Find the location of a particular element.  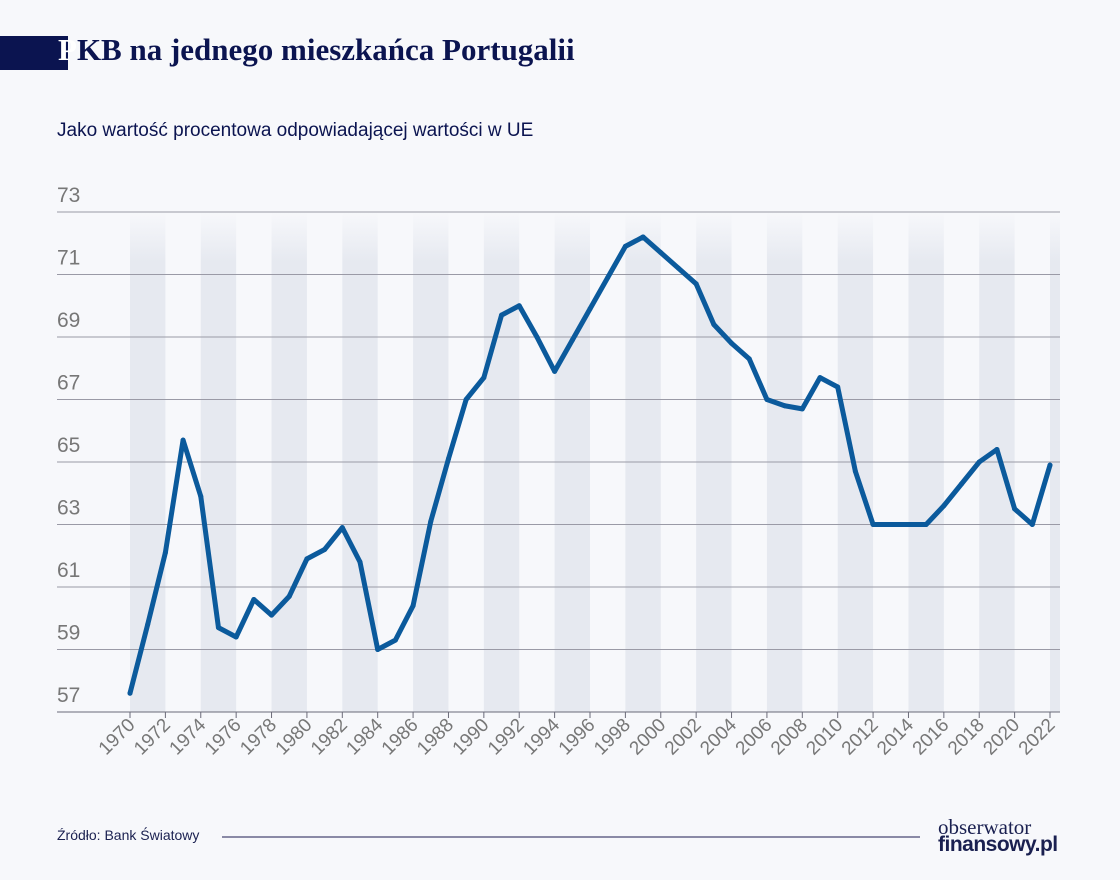

y-tick-label: 69 is located at coordinates (68, 320).